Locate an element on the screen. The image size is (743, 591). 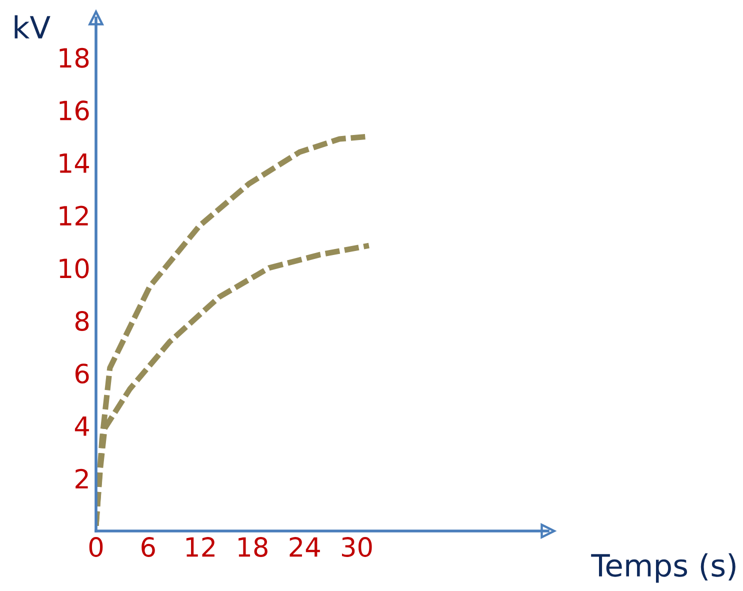
y-tick-label: 8 is located at coordinates (82, 320).